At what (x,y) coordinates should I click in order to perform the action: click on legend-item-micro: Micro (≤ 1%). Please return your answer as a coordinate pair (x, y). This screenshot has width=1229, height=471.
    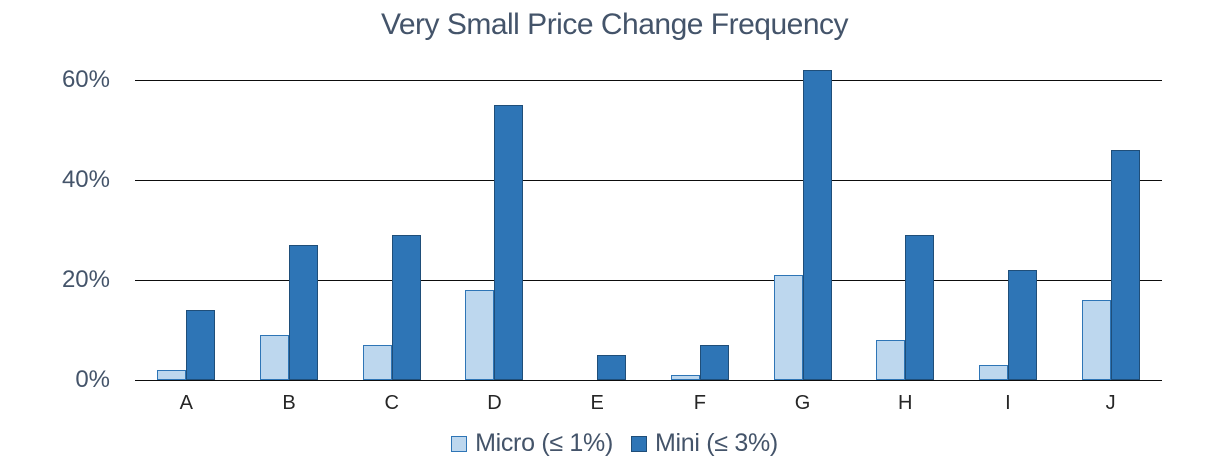
    Looking at the image, I should click on (532, 443).